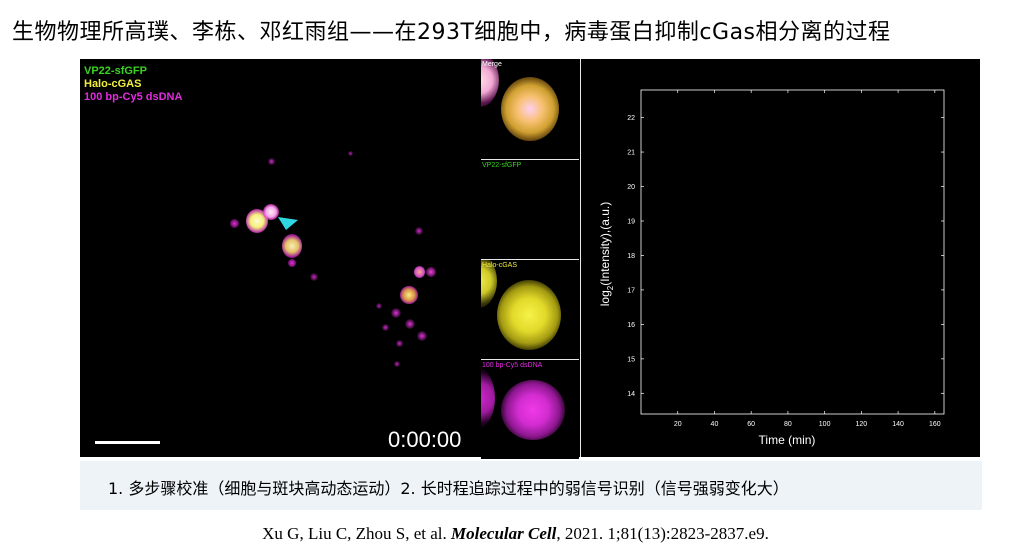 The width and height of the screenshot is (1031, 555). What do you see at coordinates (662, 533) in the screenshot?
I see `citation-details: , 2021. 1;81(13):2823-2837.e9.` at bounding box center [662, 533].